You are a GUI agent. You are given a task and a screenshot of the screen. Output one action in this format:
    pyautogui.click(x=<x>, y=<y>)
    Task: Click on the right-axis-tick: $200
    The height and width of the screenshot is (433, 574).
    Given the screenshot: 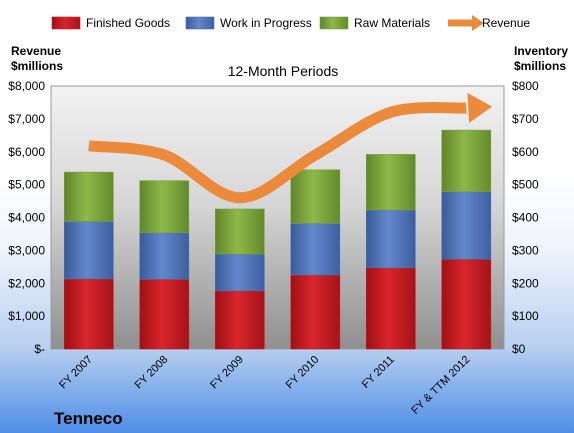 What is the action you would take?
    pyautogui.click(x=525, y=283)
    